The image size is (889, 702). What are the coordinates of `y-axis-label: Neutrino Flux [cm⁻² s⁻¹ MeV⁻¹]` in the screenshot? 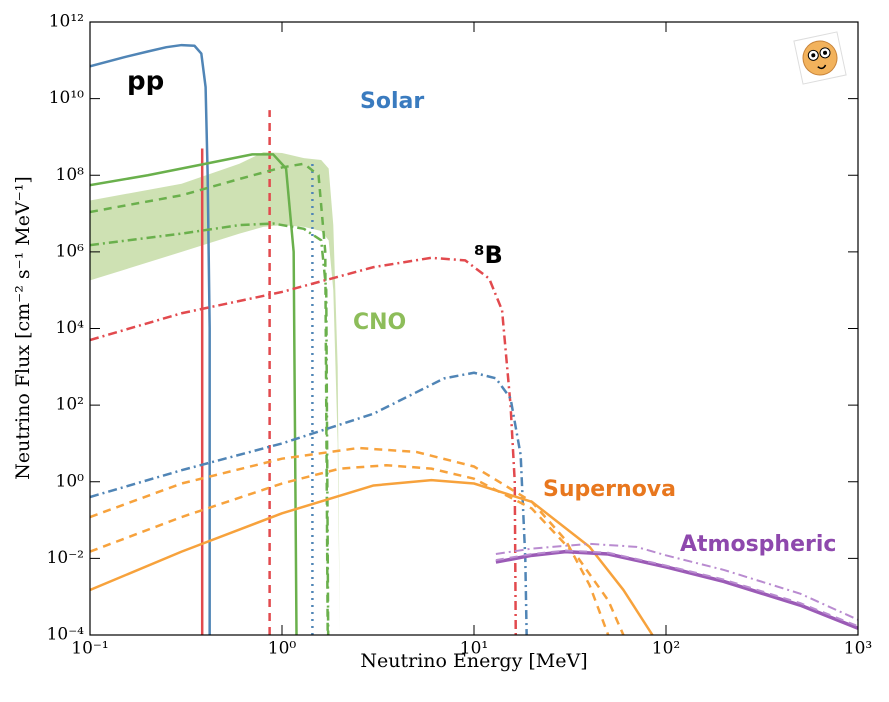 It's located at (23, 328).